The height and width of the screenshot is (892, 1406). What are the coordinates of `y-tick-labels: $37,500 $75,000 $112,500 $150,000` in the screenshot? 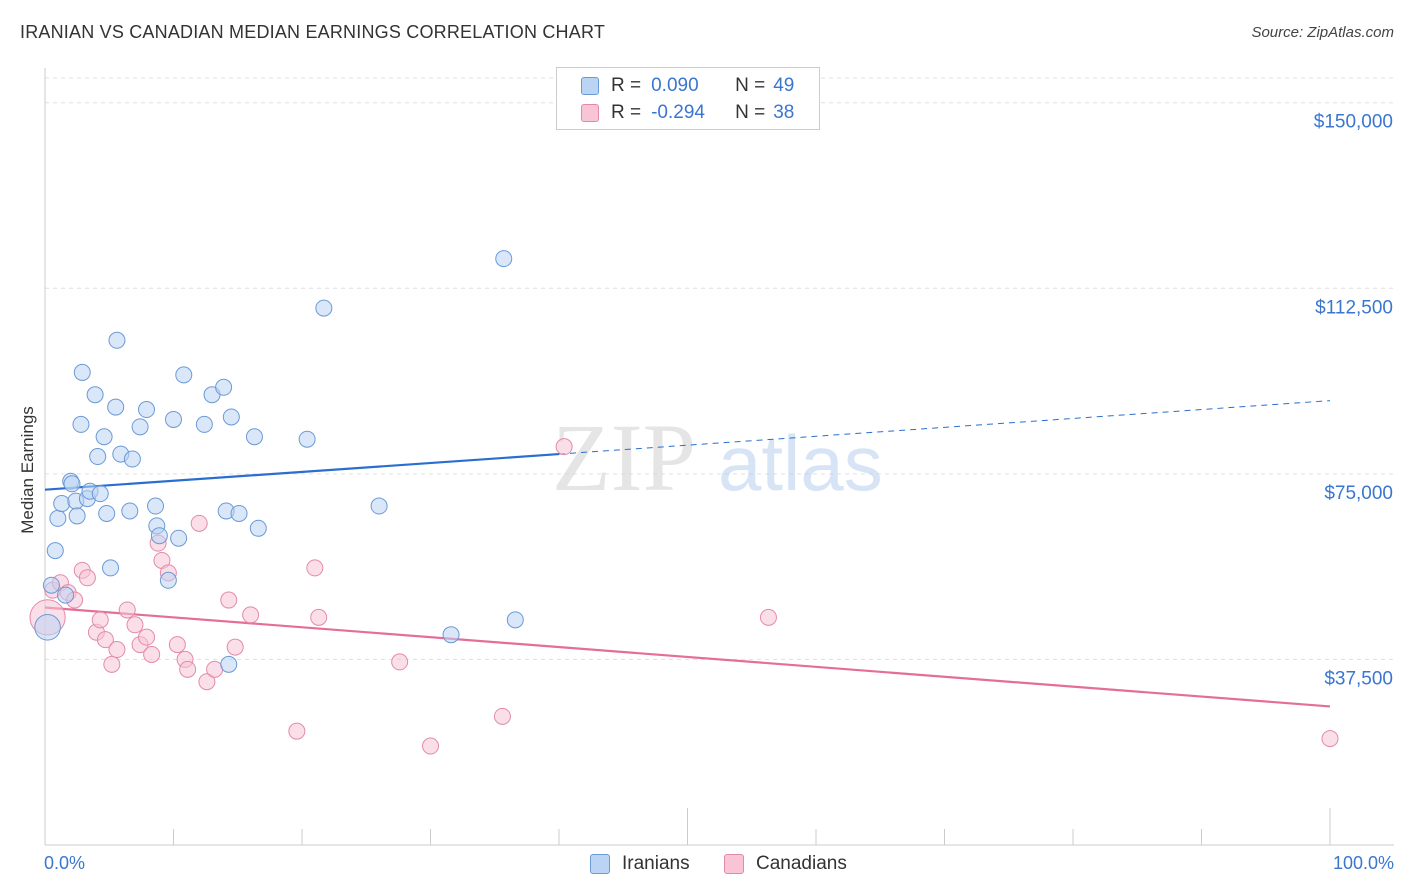 It's located at (1353, 401).